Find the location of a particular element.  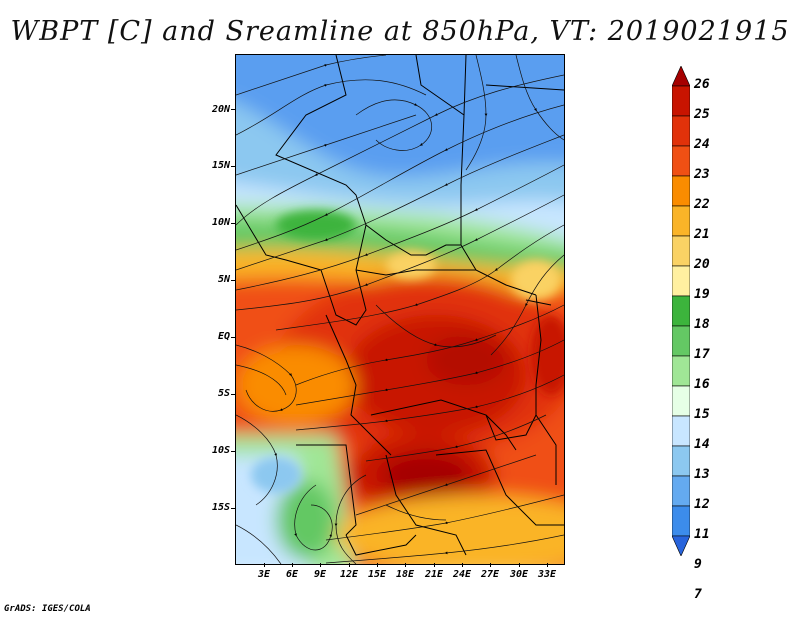

colorbar-label: 24 is located at coordinates (702, 144).